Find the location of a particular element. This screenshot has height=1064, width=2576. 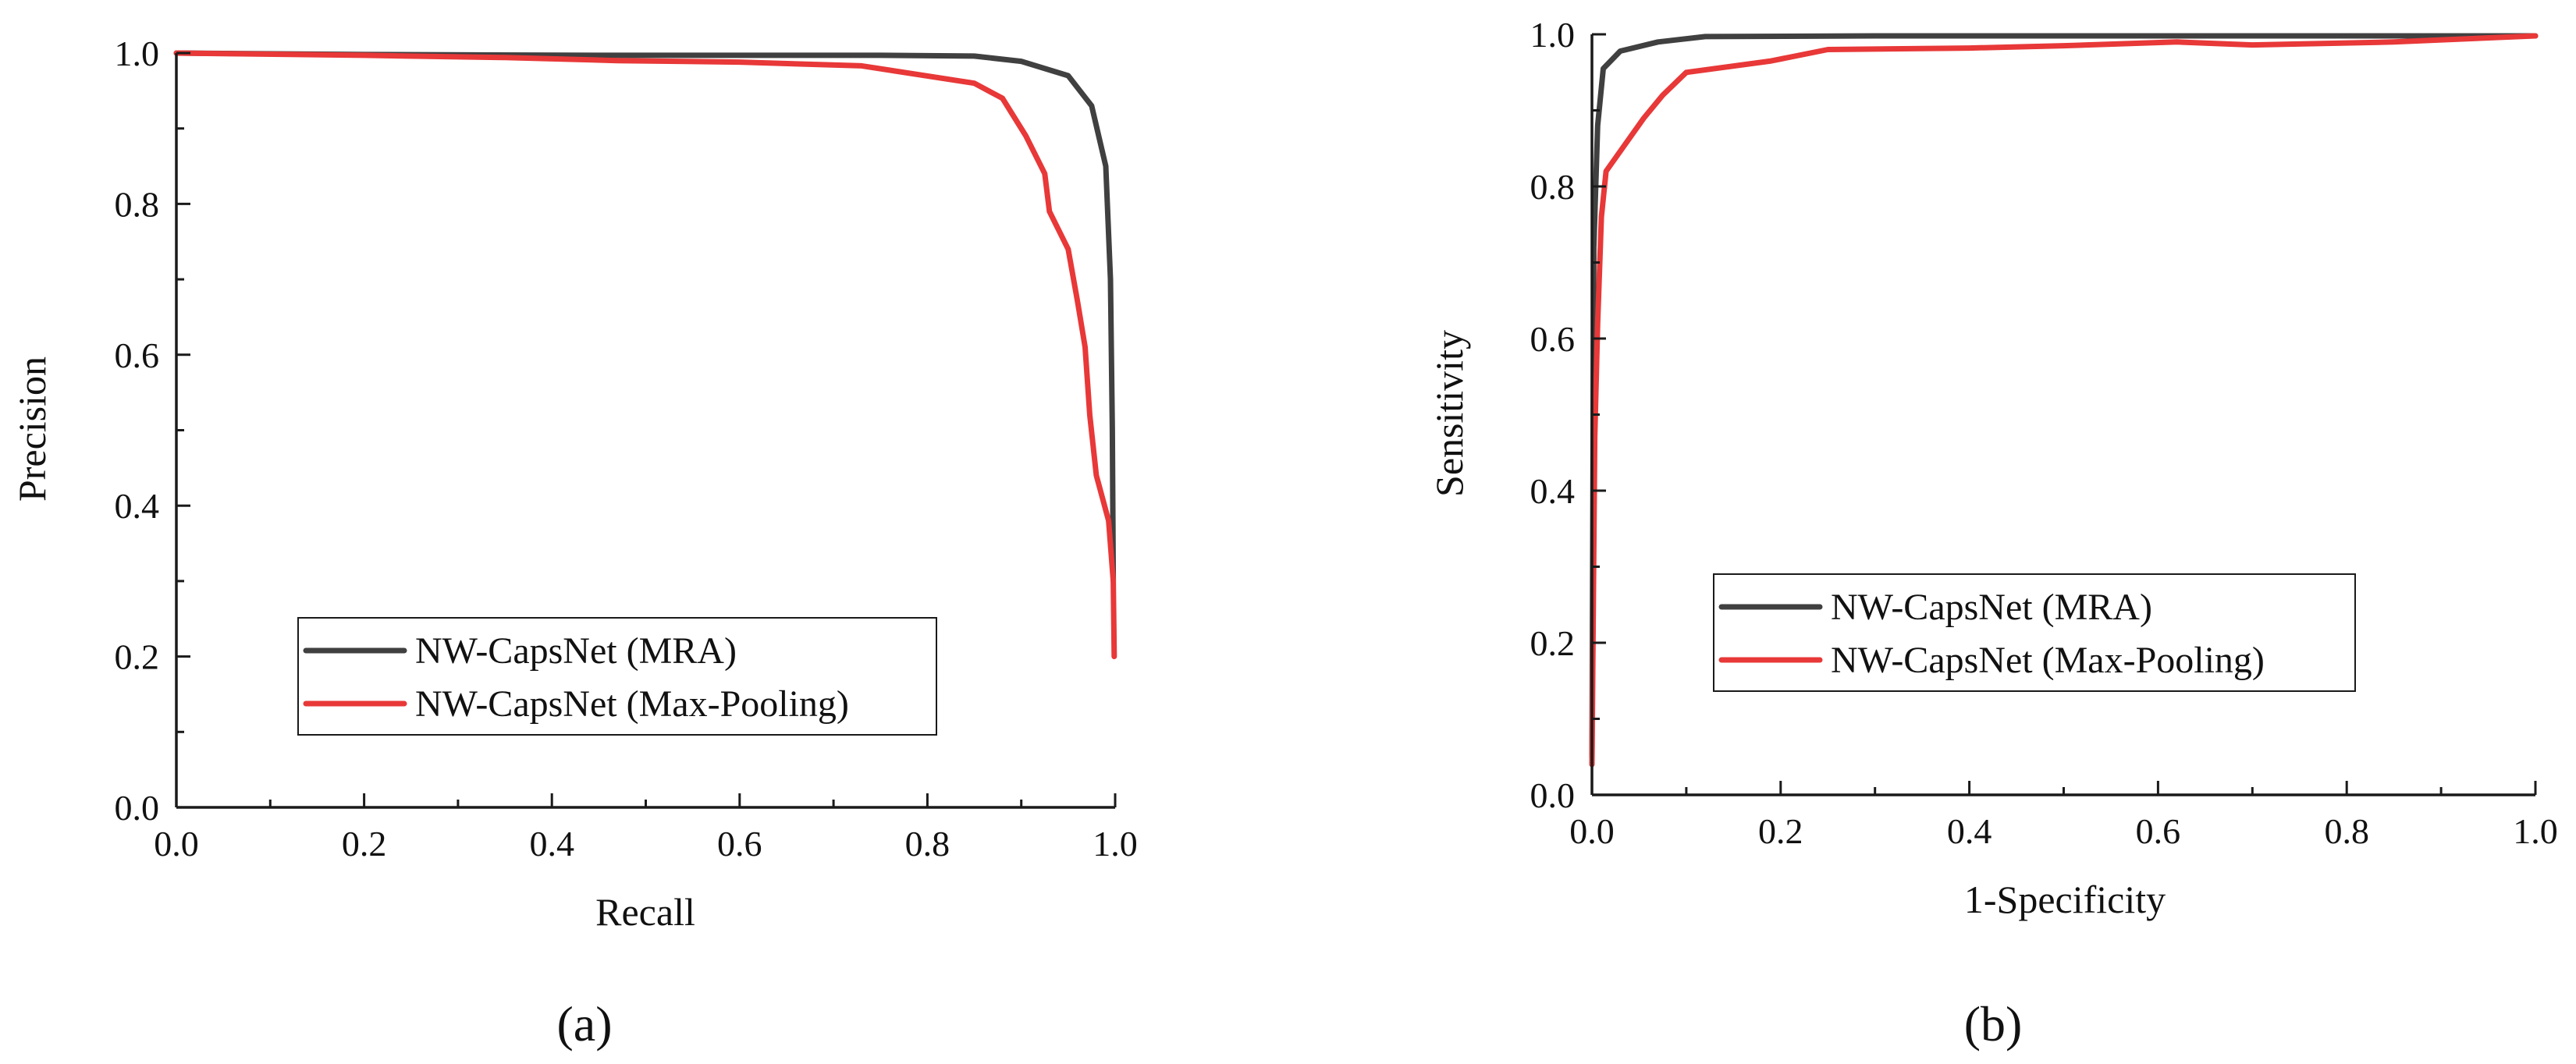

panel-b-y-tick-label: 1.0 is located at coordinates (1553, 35).